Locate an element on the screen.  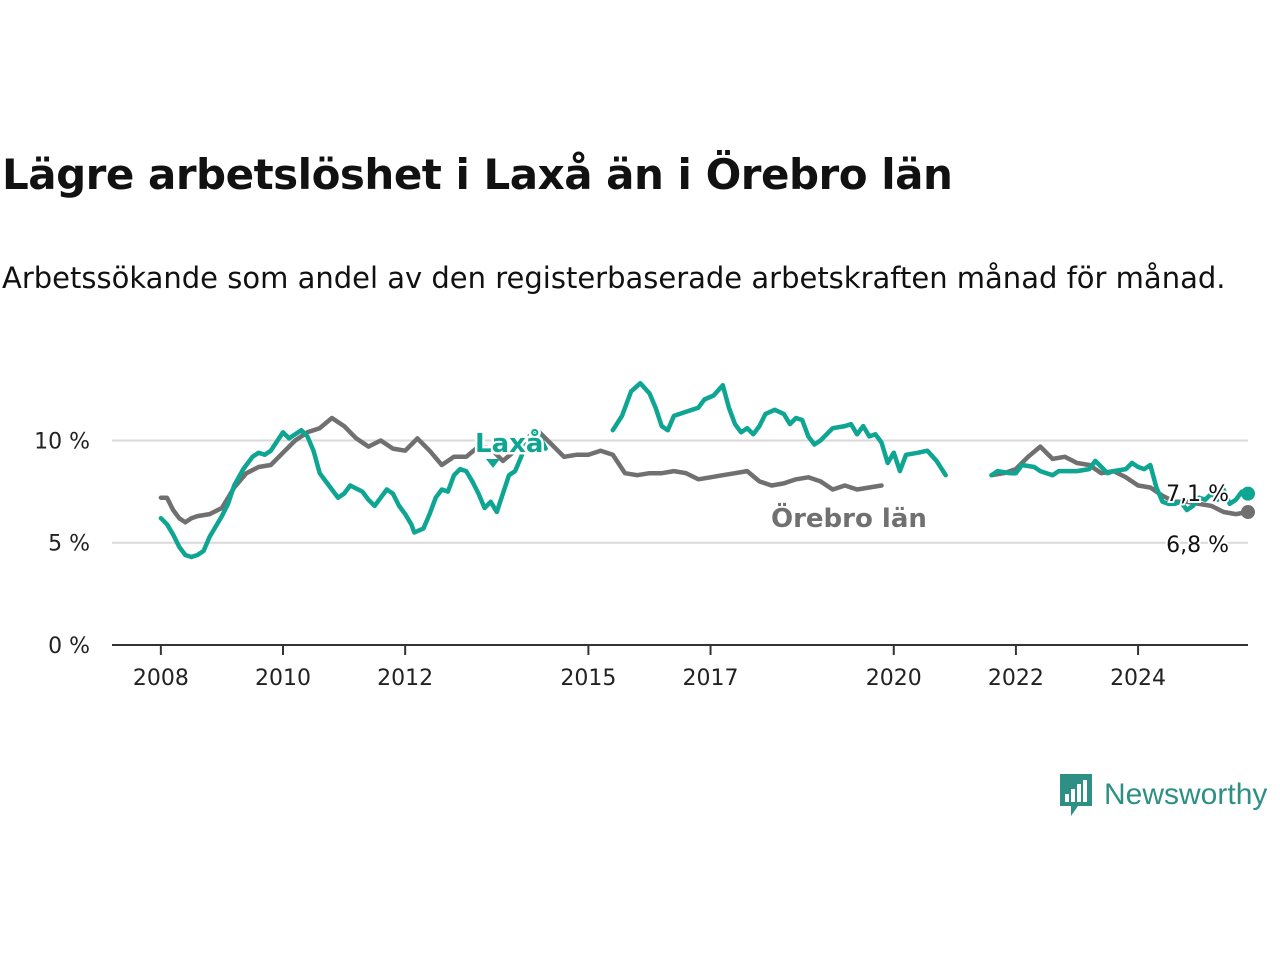
label-laxa: Laxå is located at coordinates (509, 443).